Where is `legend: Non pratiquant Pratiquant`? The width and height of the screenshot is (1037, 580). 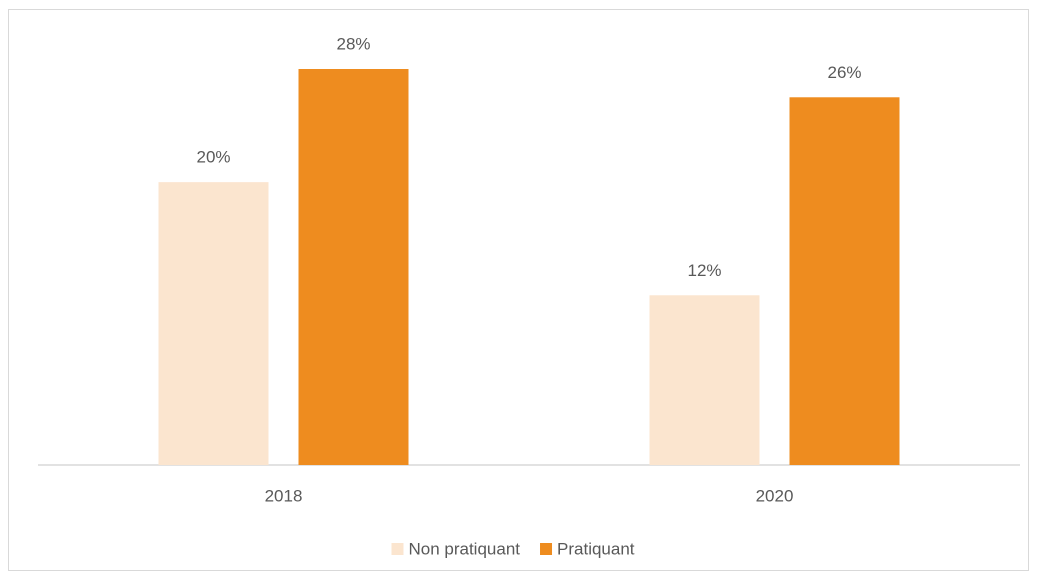 legend: Non pratiquant Pratiquant is located at coordinates (513, 548).